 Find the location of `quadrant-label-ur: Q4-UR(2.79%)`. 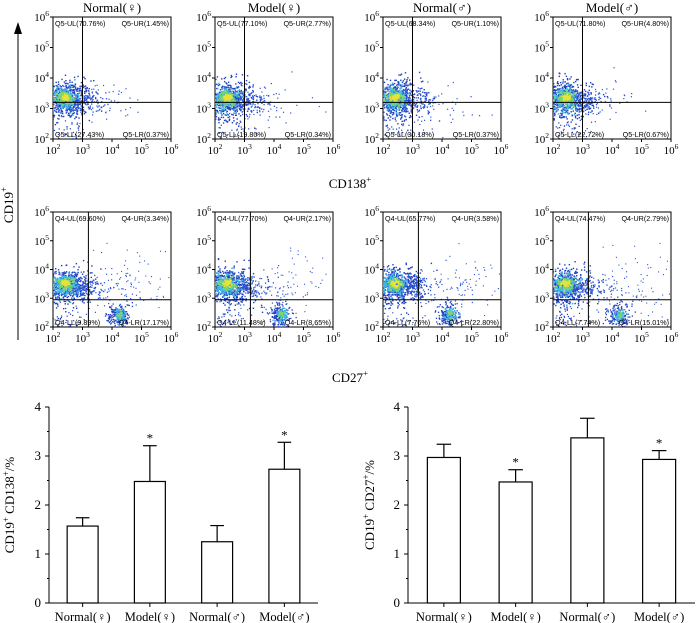

quadrant-label-ur: Q4-UR(2.79%) is located at coordinates (645, 218).